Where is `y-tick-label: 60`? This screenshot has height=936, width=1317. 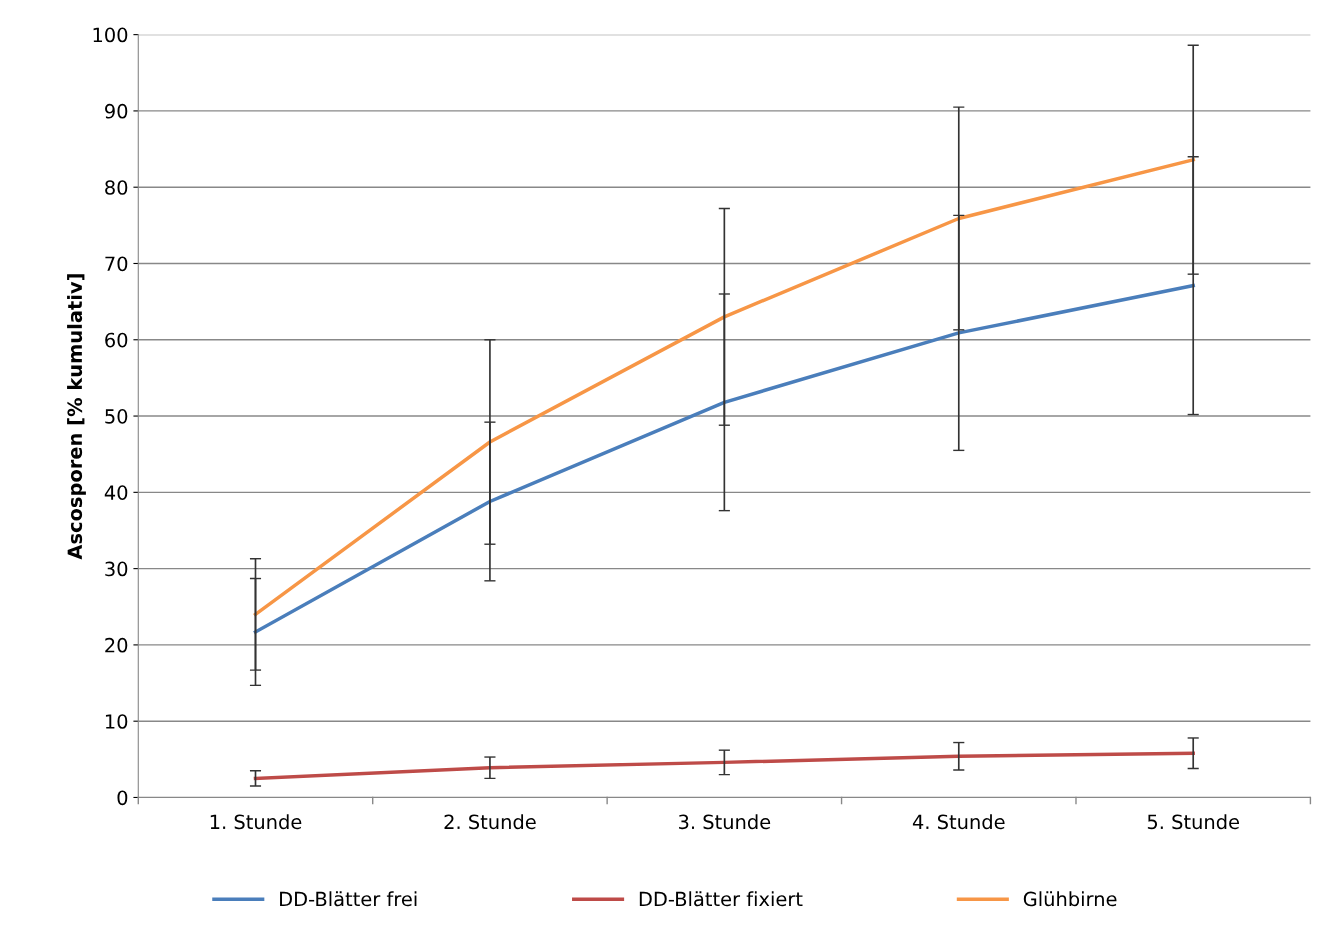
y-tick-label: 60 is located at coordinates (116, 340).